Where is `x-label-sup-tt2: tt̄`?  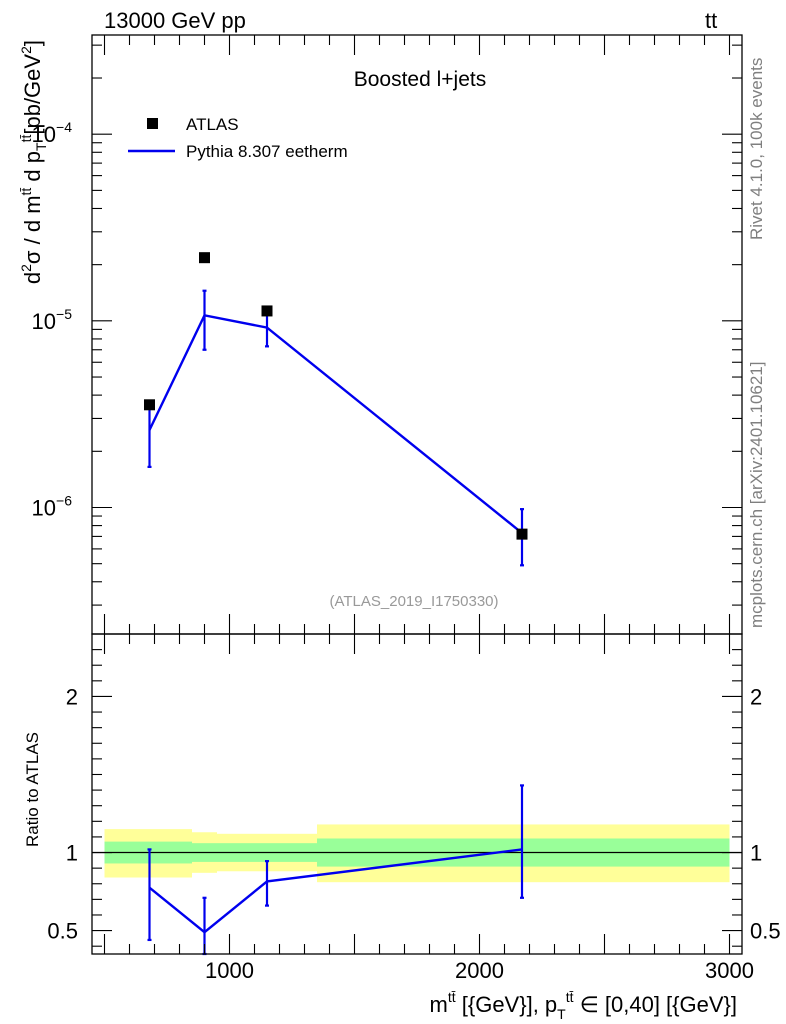 x-label-sup-tt2: tt̄ is located at coordinates (570, 997).